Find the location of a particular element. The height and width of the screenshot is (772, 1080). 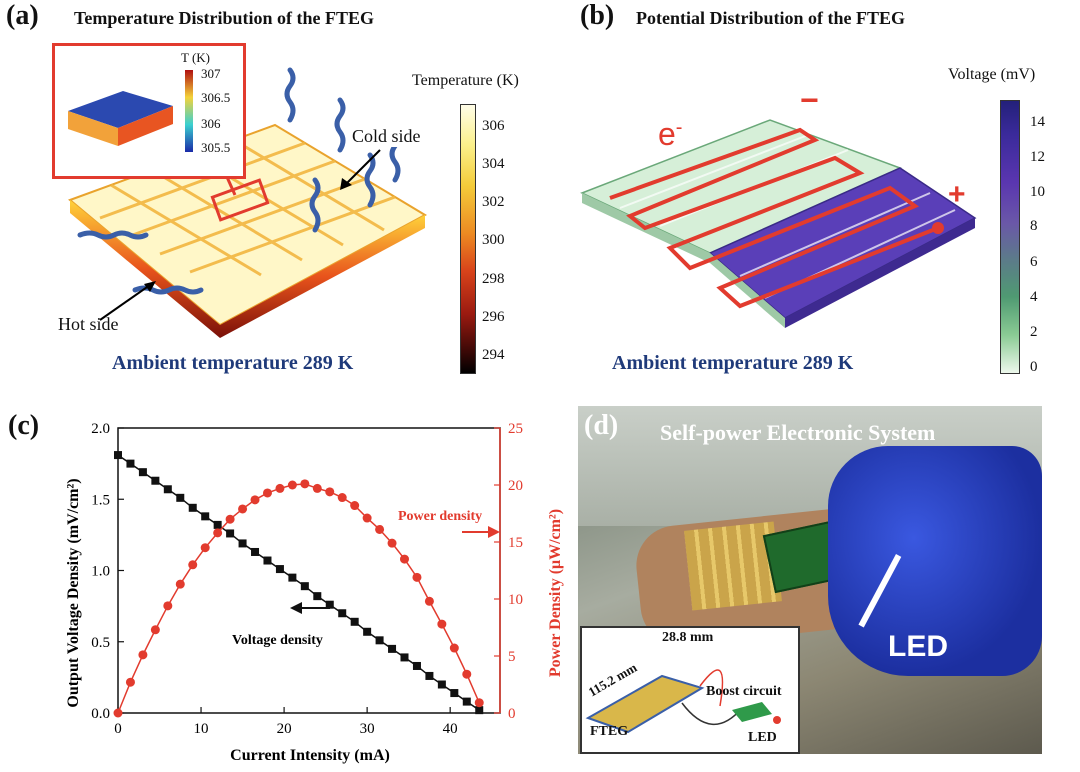

panel-a-letter: (a) is located at coordinates (22, 15).